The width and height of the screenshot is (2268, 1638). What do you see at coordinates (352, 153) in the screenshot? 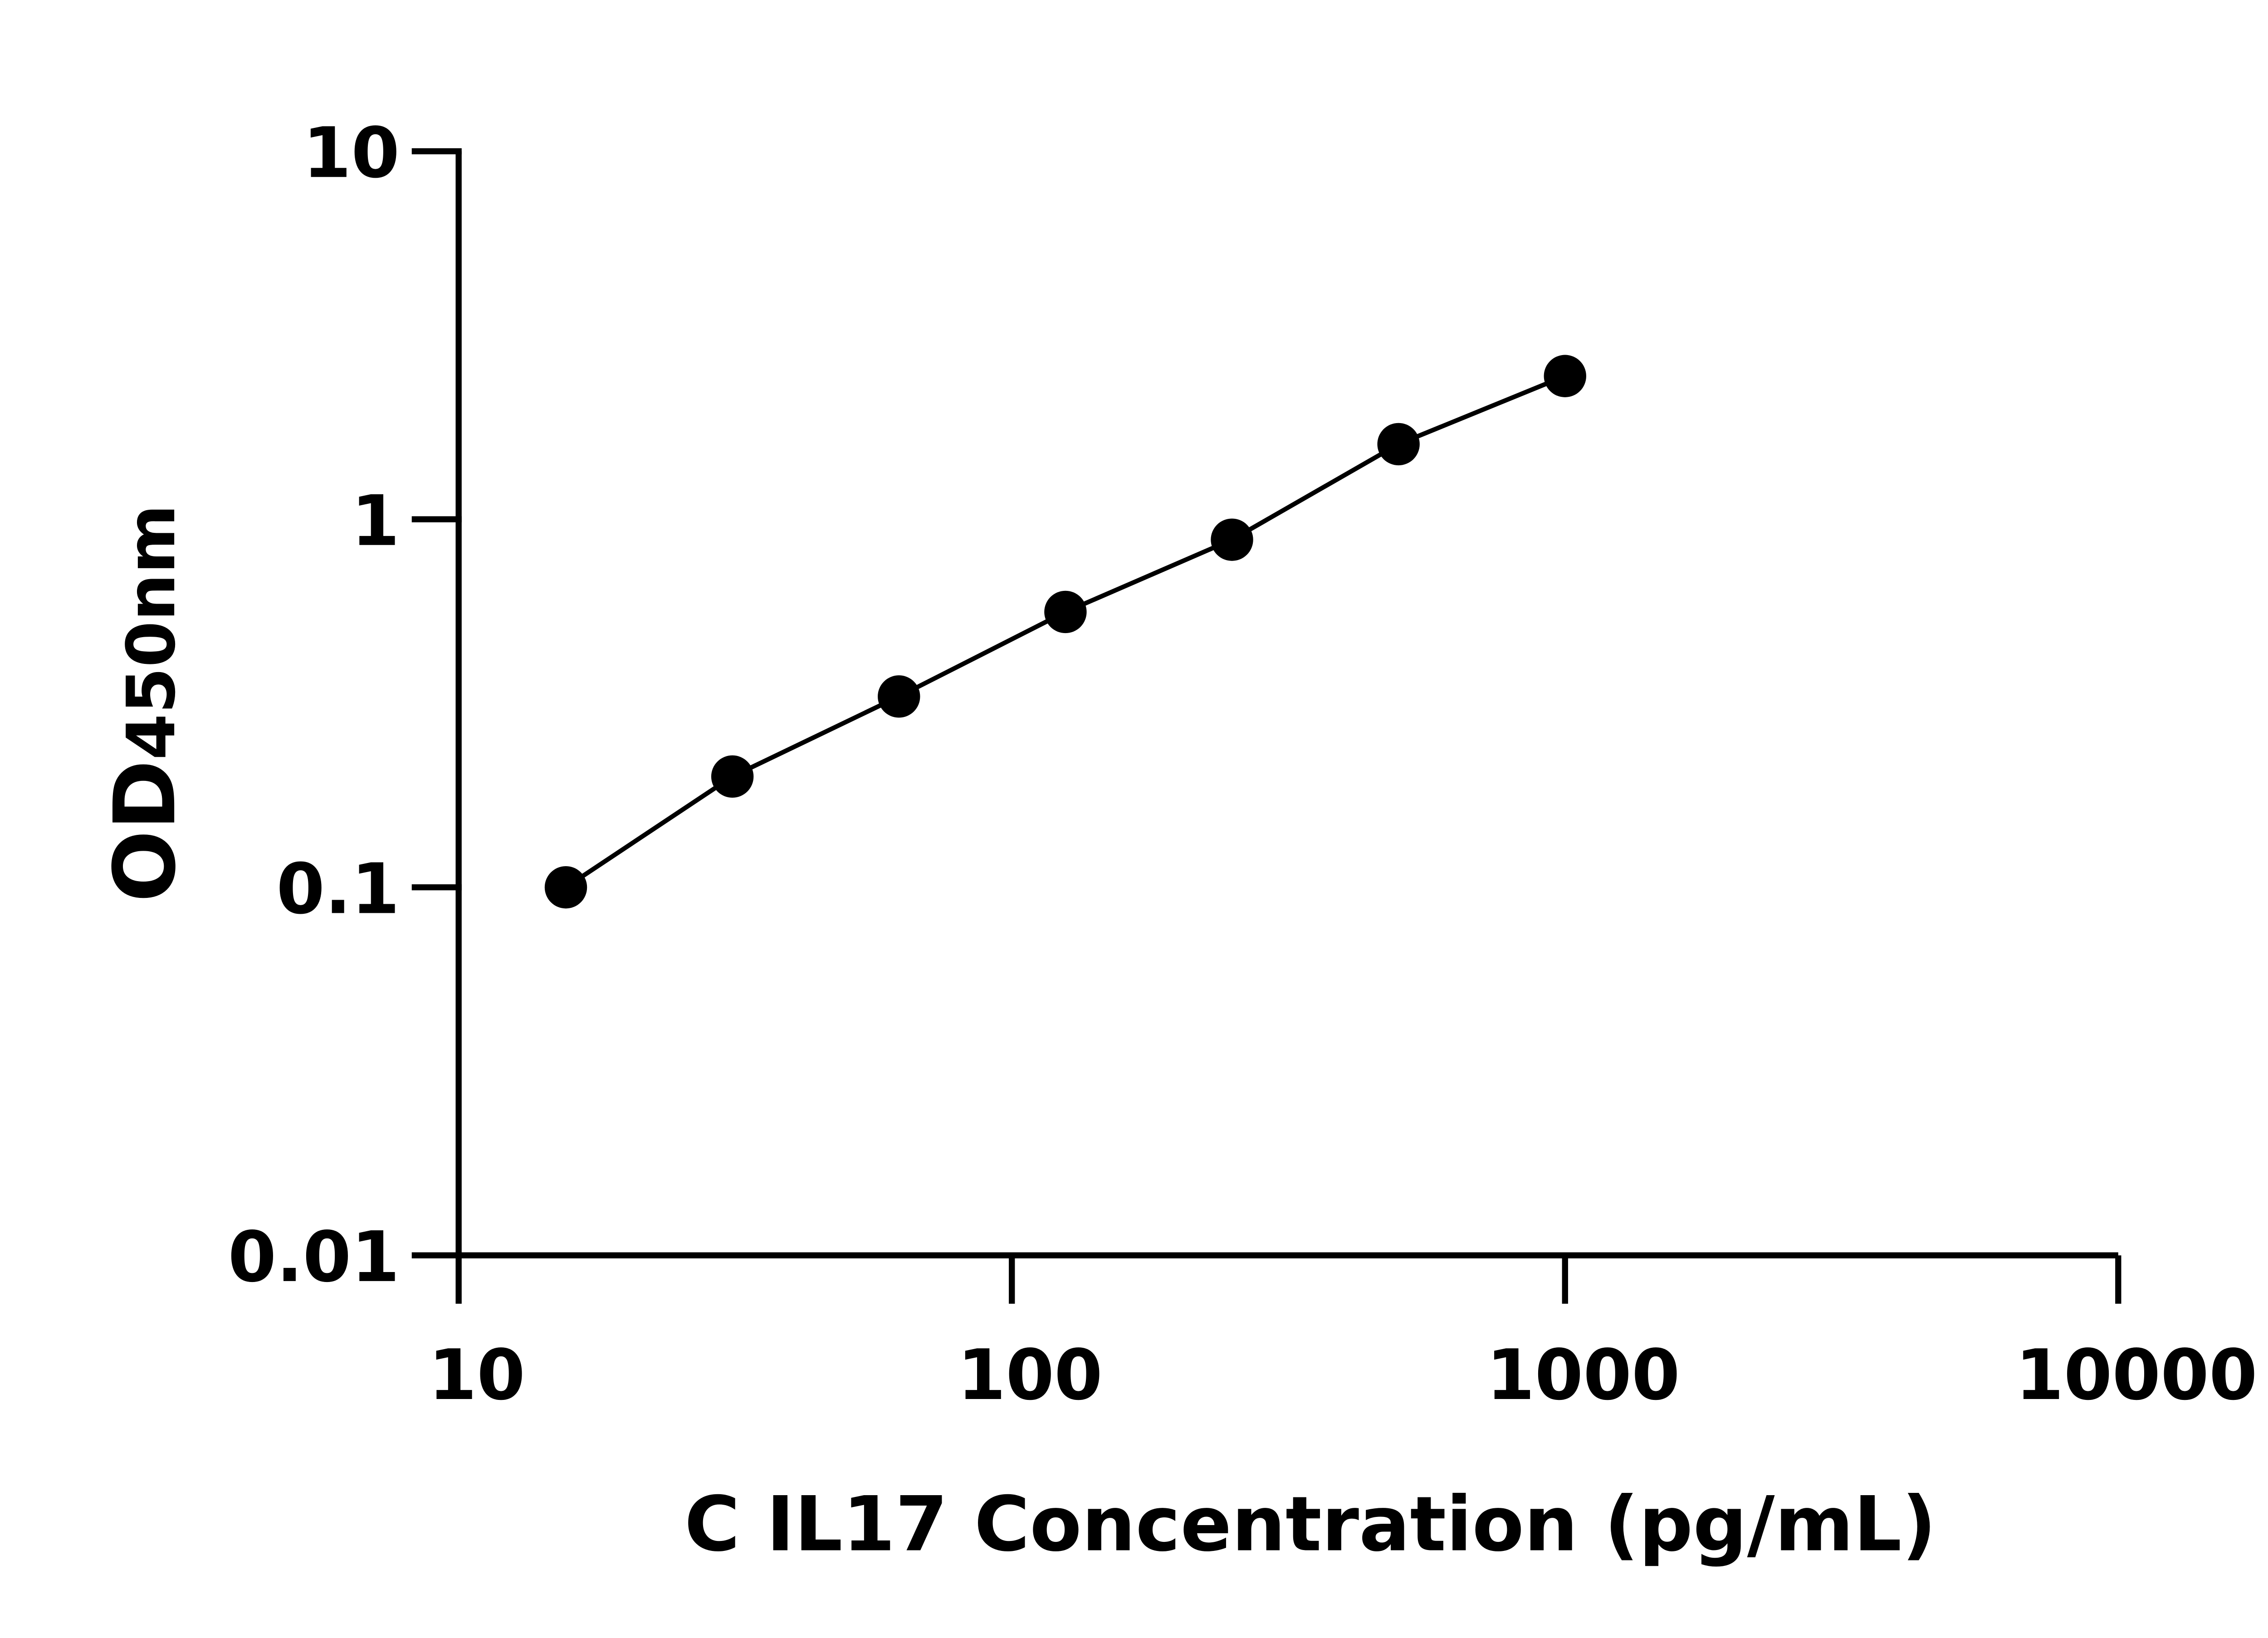
I see `y-tick-label: 10` at bounding box center [352, 153].